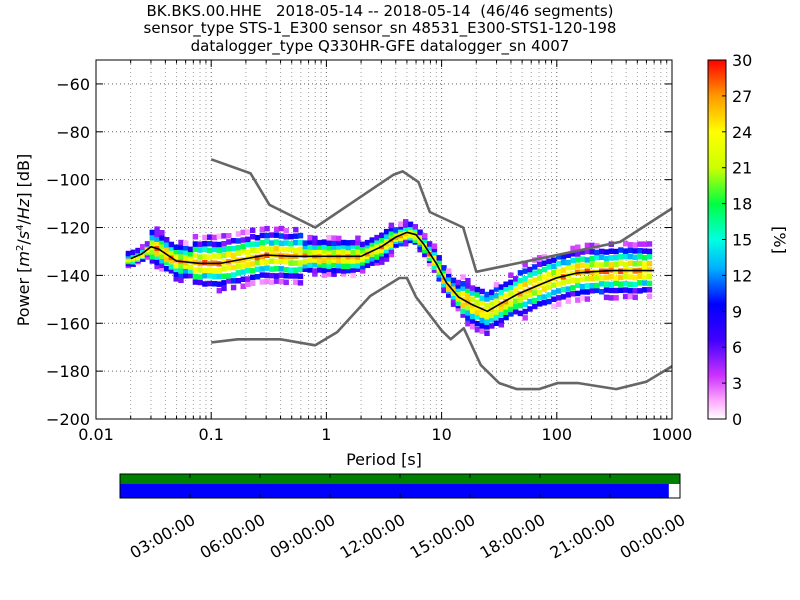 The width and height of the screenshot is (800, 600). I want to click on coverage-time-label: 09:00:00, so click(303, 536).